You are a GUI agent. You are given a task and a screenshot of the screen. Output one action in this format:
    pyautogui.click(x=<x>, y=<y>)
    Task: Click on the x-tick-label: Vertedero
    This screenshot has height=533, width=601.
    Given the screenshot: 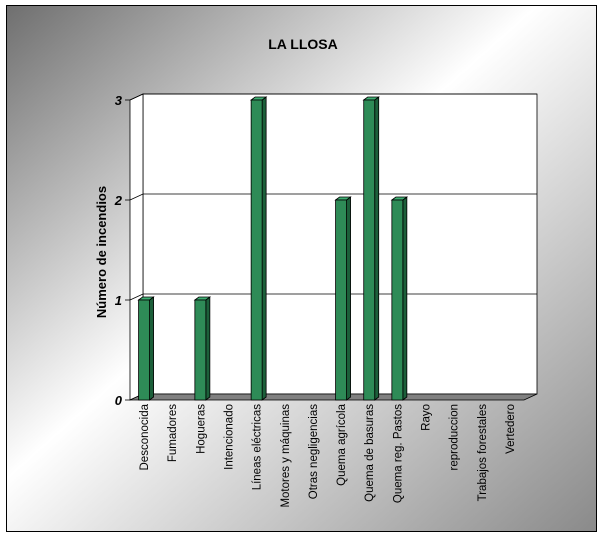 What is the action you would take?
    pyautogui.click(x=511, y=429)
    